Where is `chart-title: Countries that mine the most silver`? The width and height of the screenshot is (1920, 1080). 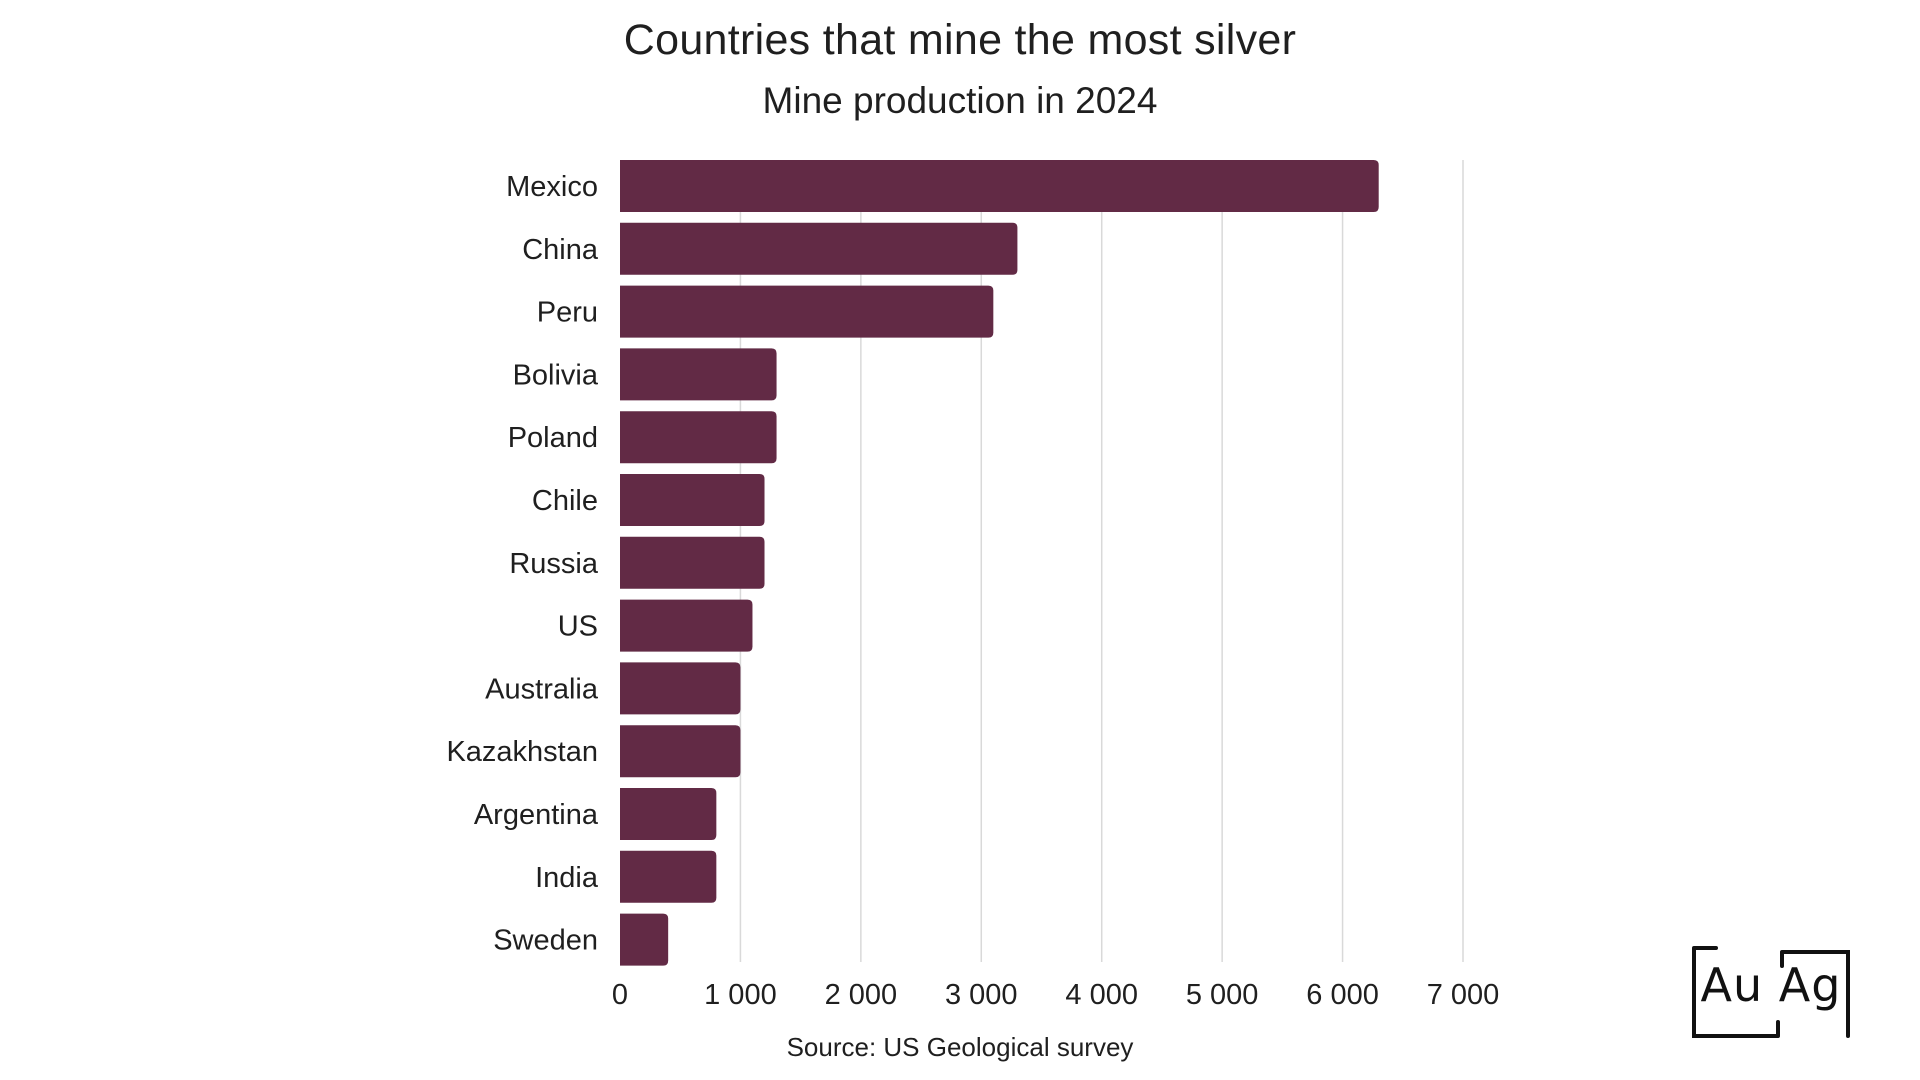
chart-title: Countries that mine the most silver is located at coordinates (960, 40).